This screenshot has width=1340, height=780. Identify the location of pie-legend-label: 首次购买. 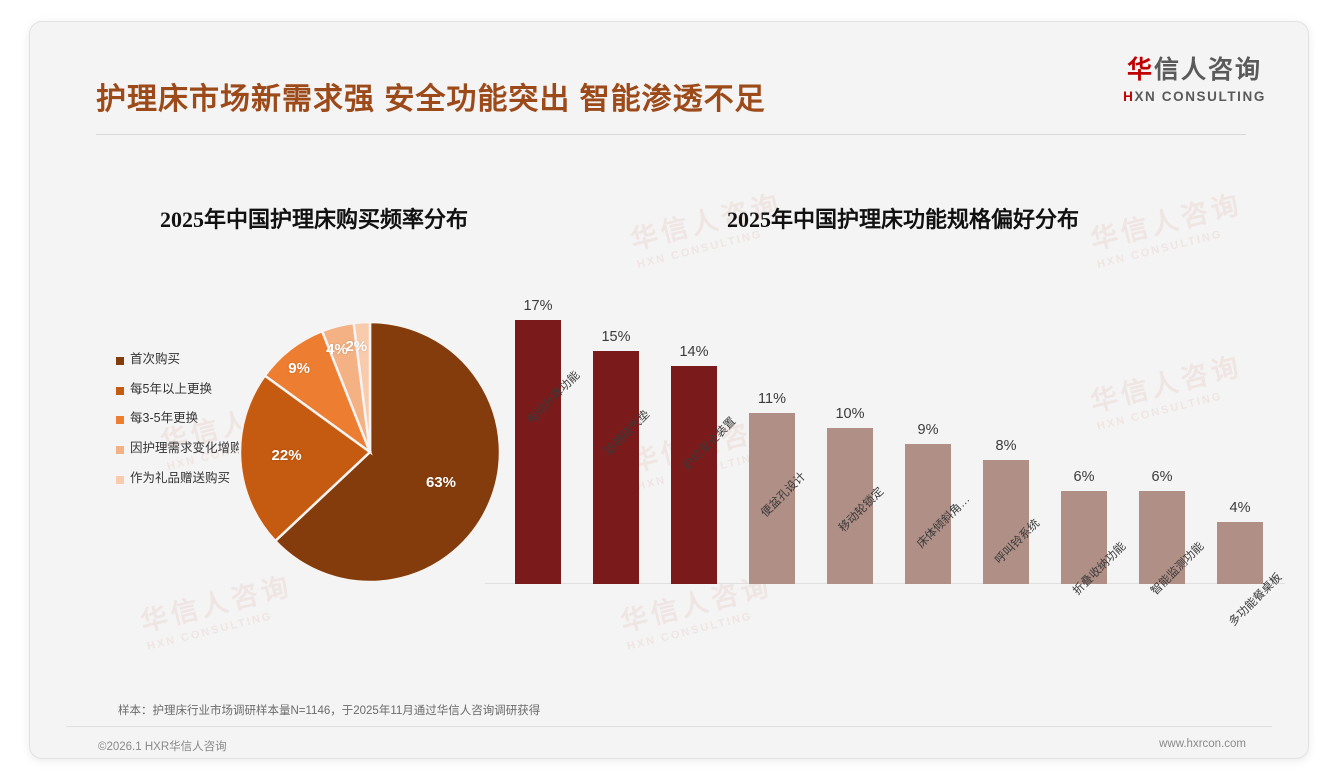
(155, 359).